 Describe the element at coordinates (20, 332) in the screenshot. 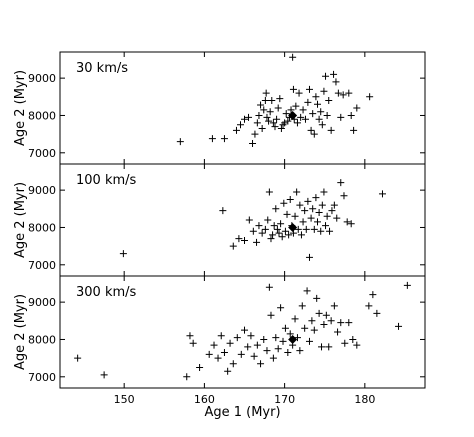

I see `y-axis-label: Age 2 (Myr)` at that location.